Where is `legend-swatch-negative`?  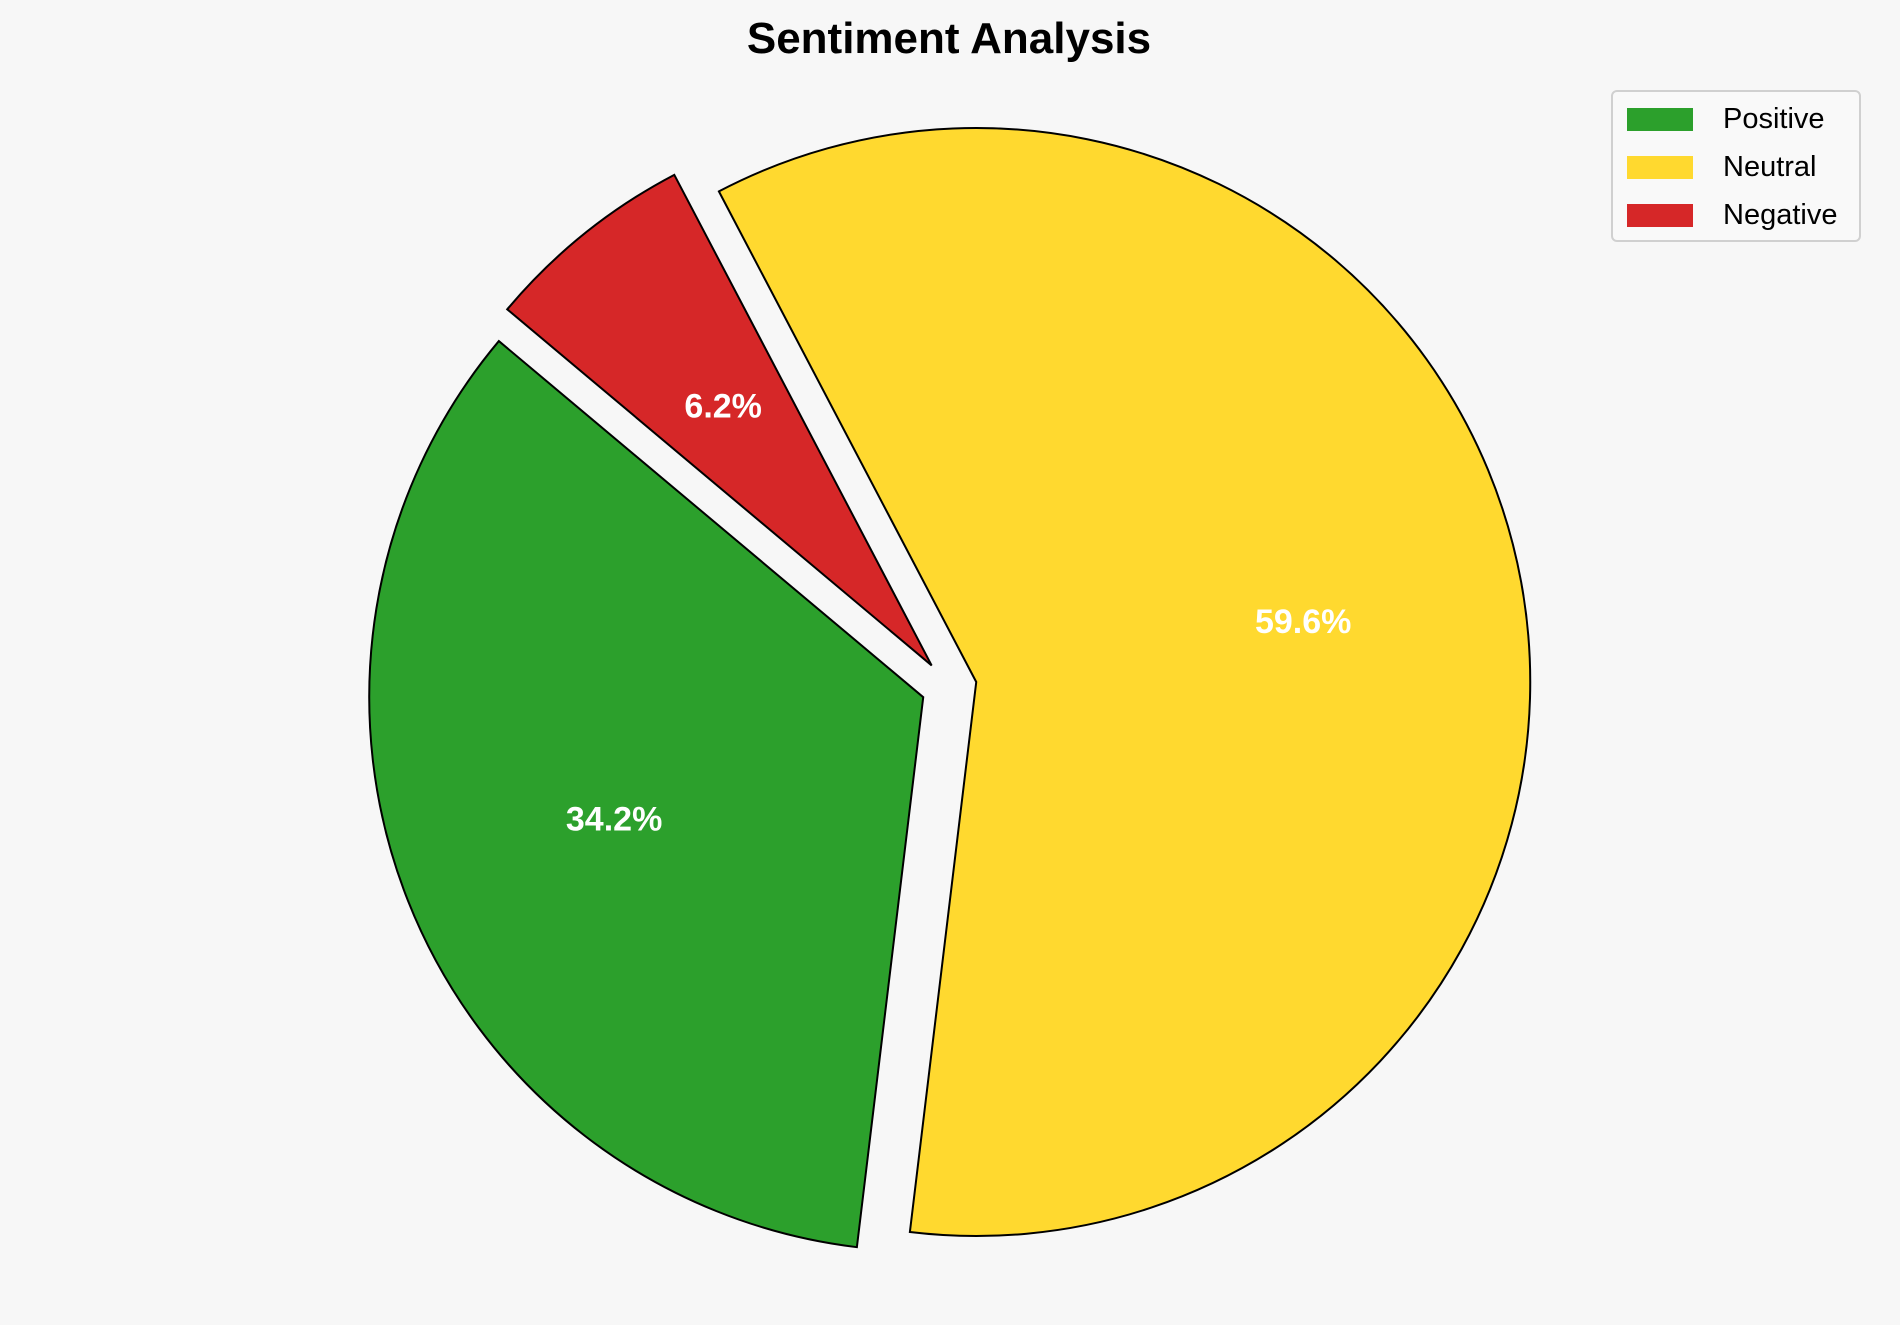 legend-swatch-negative is located at coordinates (1660, 215).